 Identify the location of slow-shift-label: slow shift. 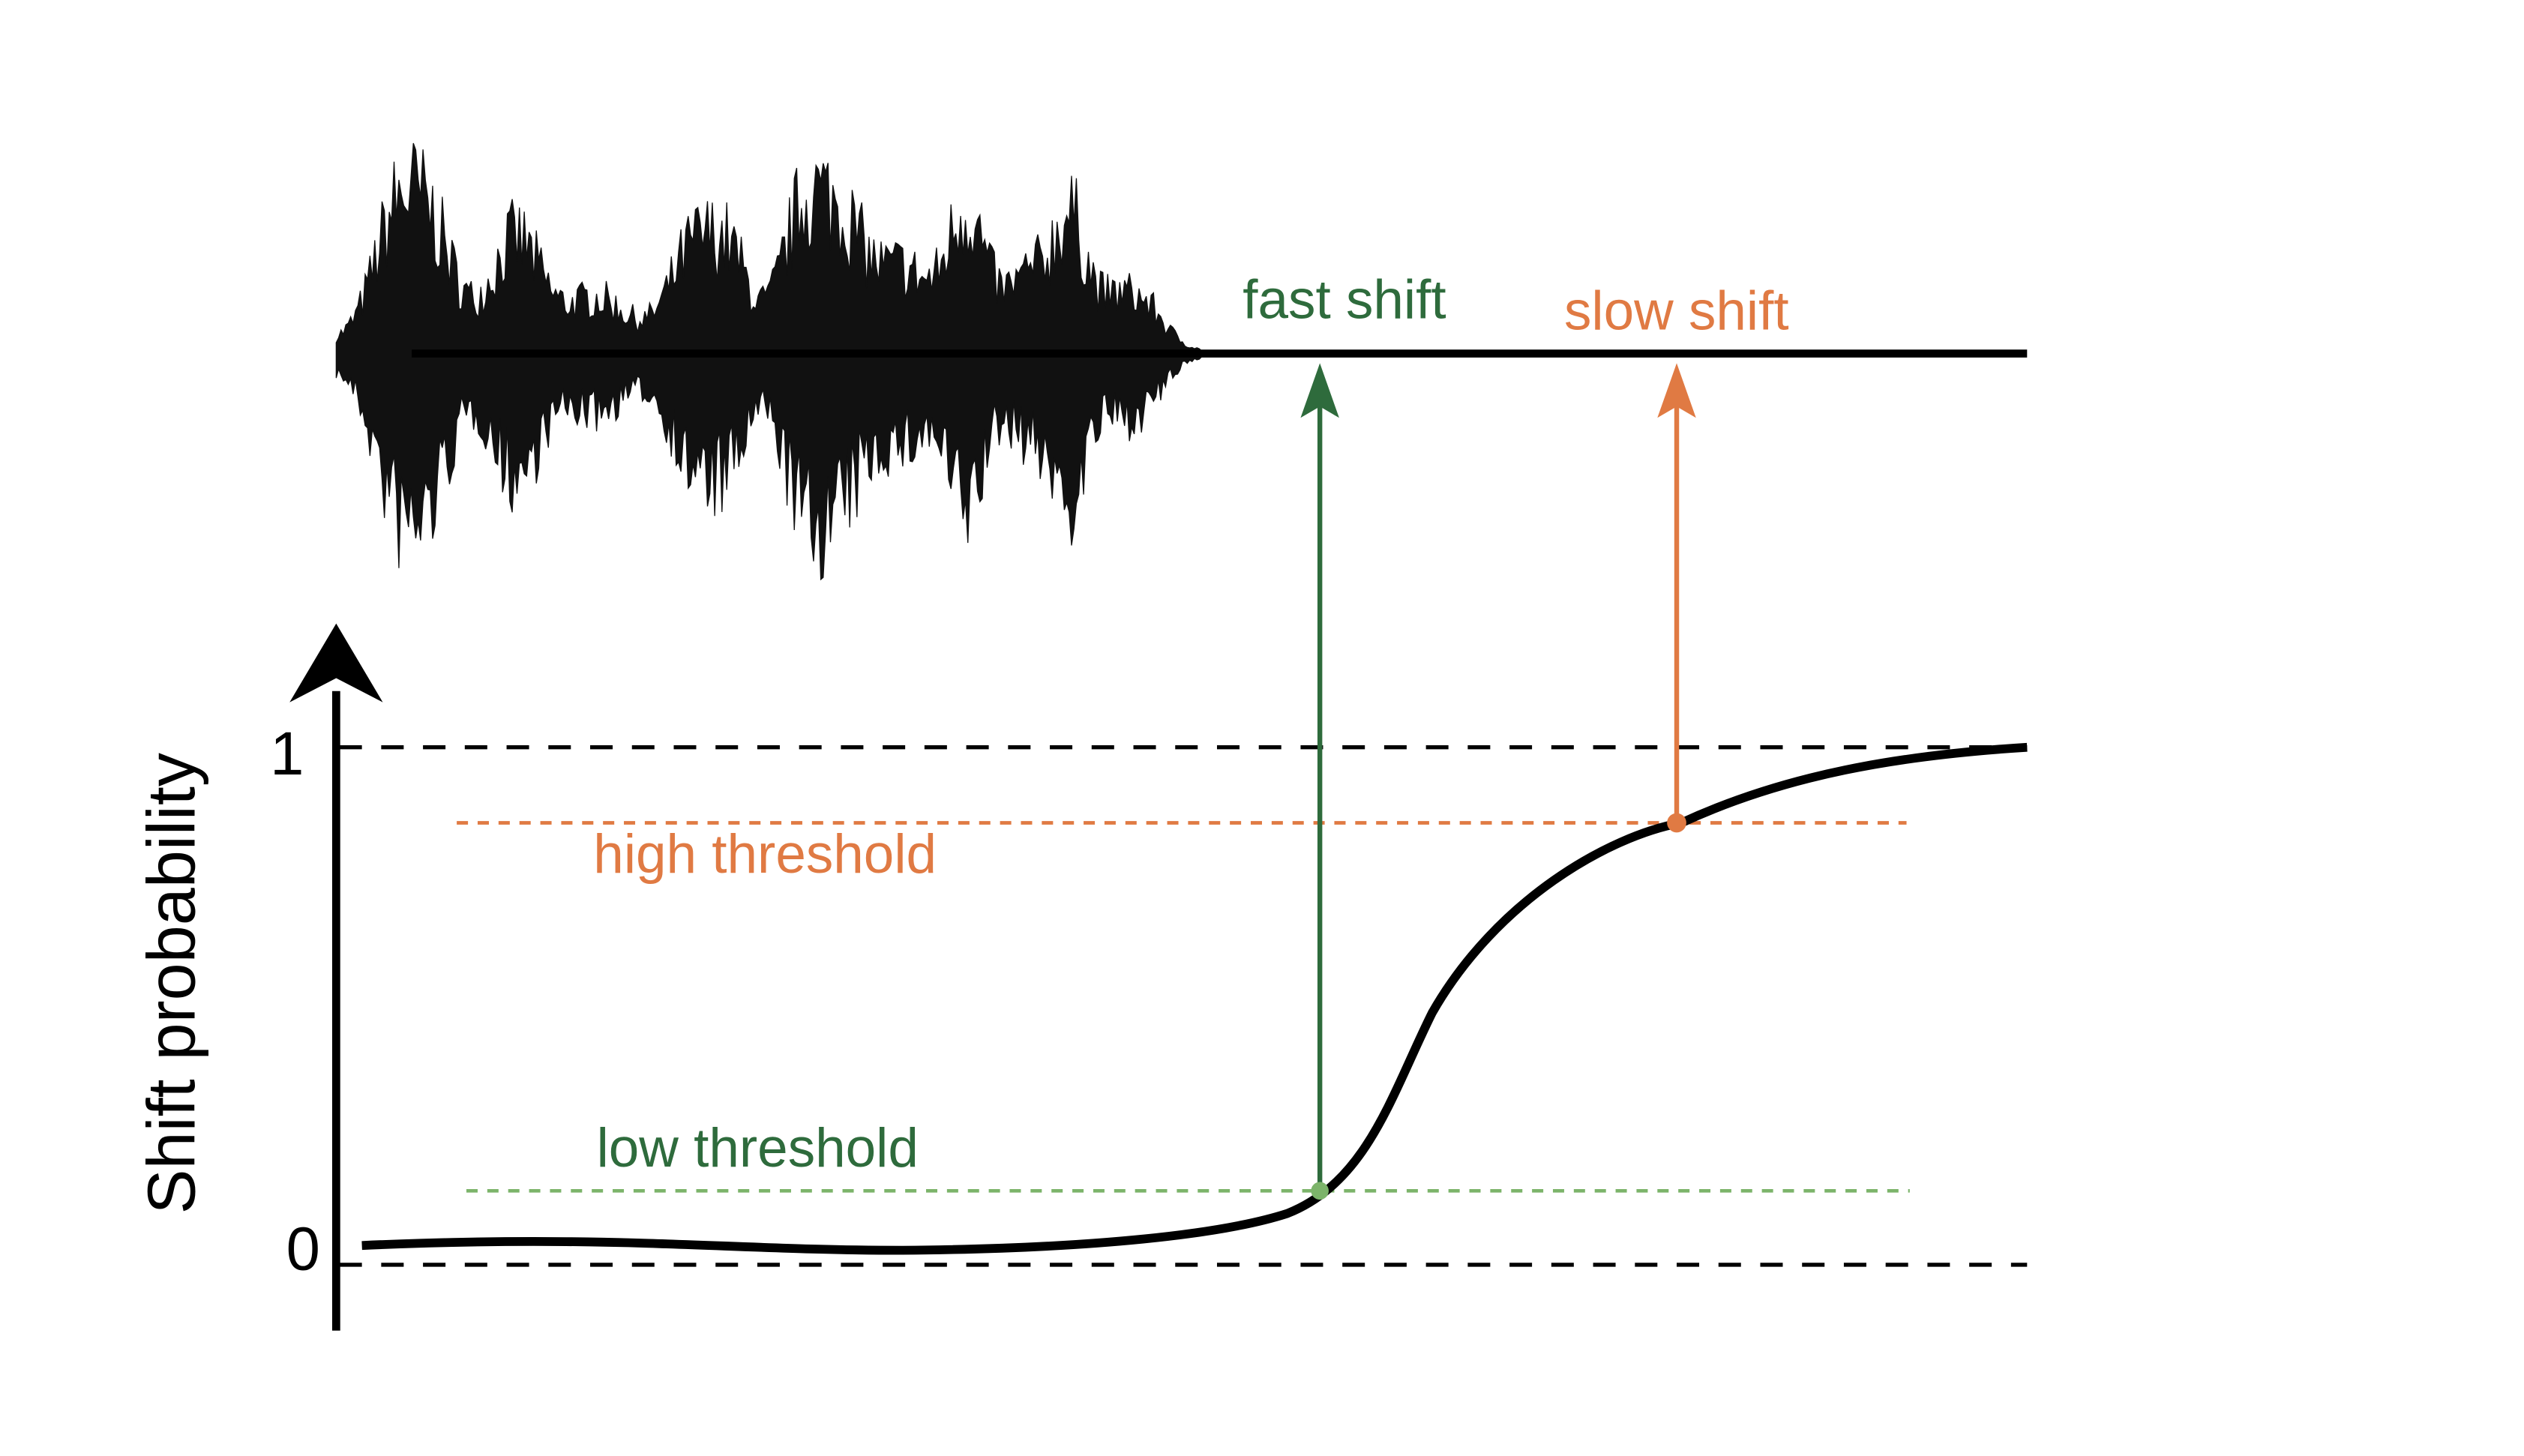
(1676, 310).